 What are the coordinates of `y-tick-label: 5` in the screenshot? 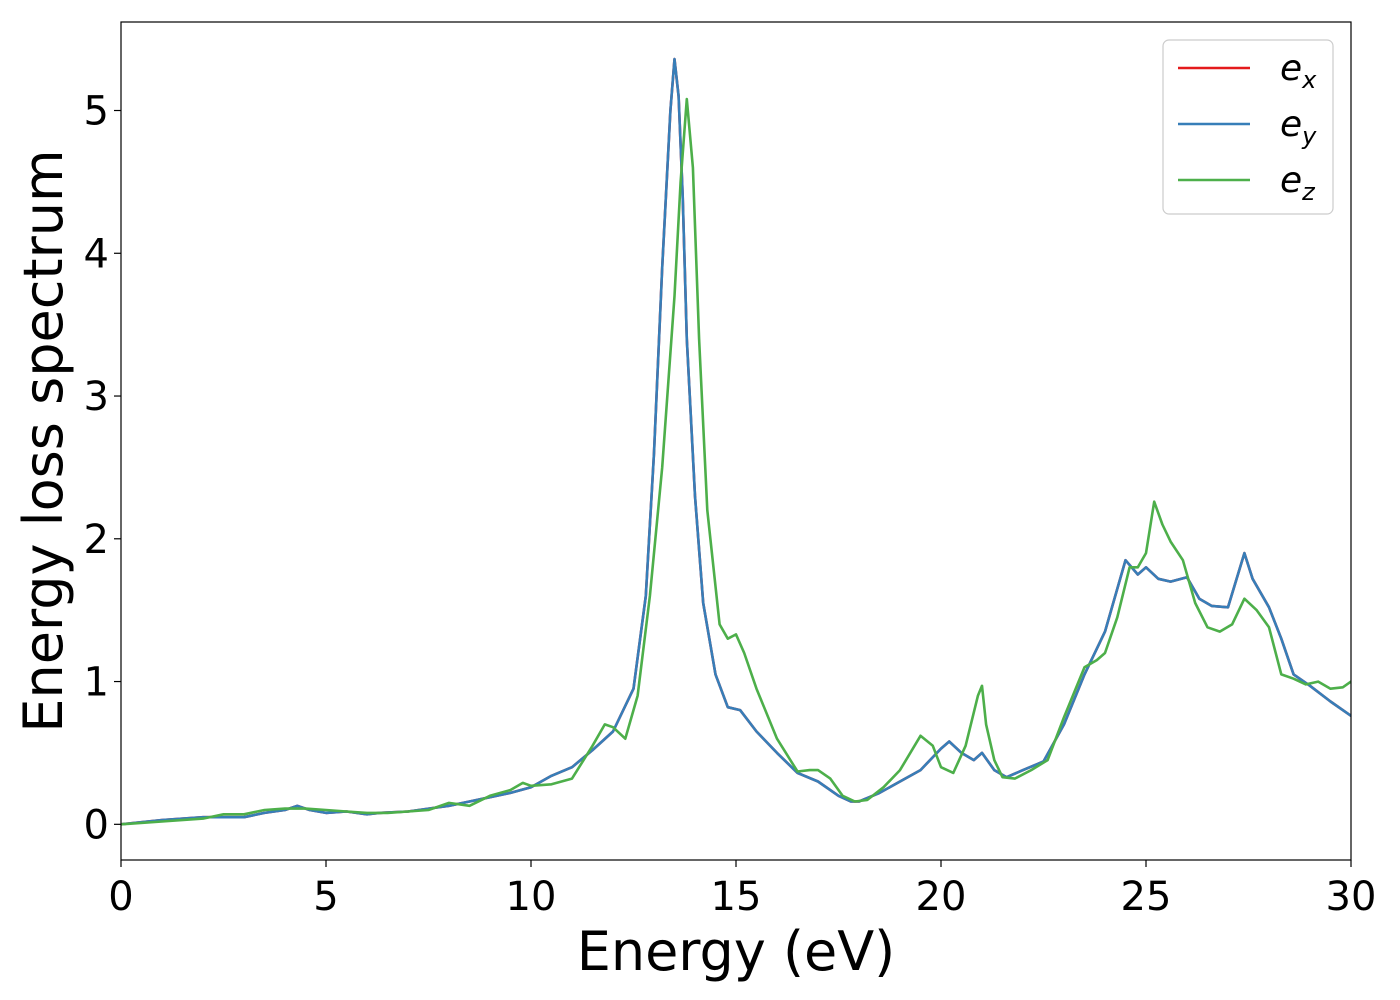 It's located at (96, 112).